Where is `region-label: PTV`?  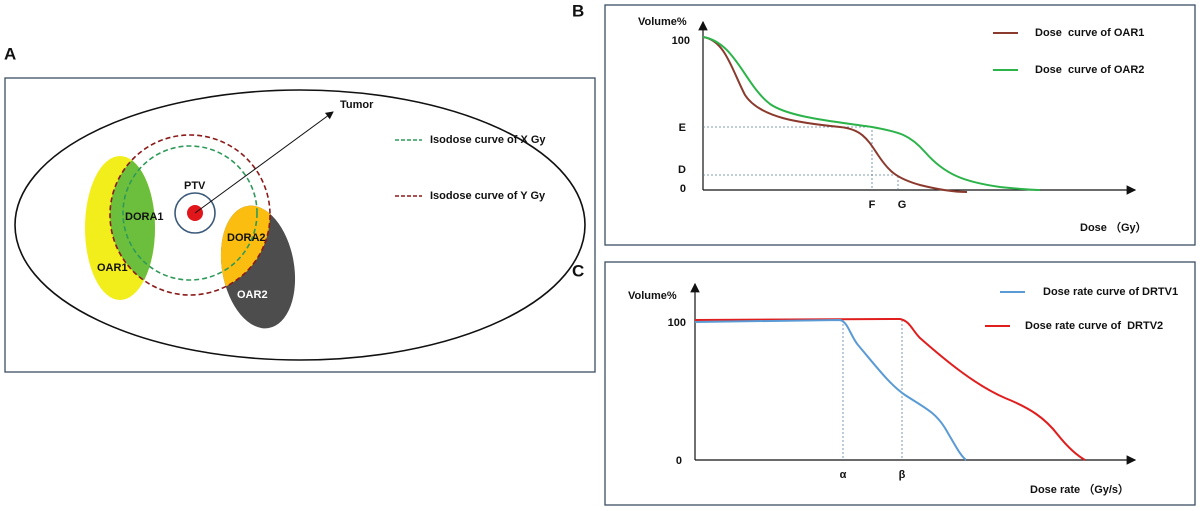 region-label: PTV is located at coordinates (195, 186).